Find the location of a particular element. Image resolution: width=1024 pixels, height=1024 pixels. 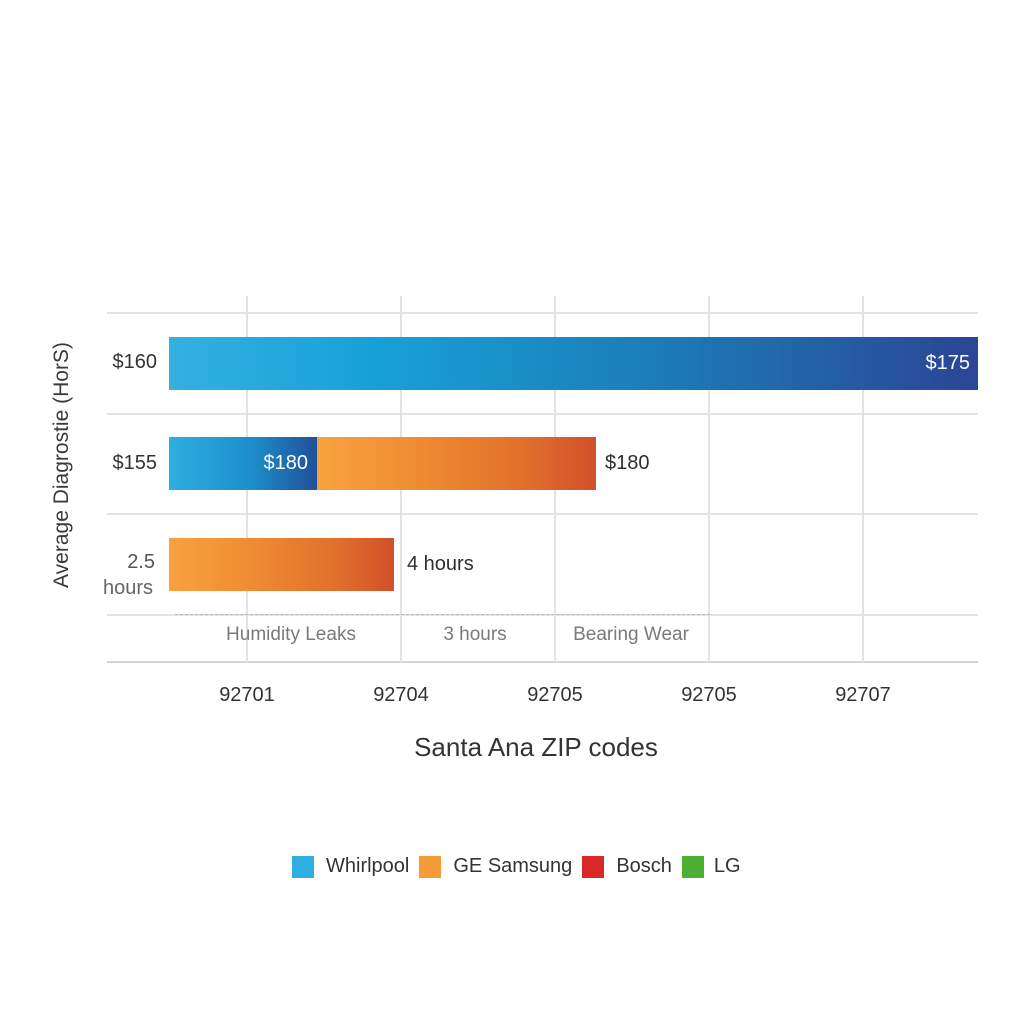

y-label-row3-unit: hours is located at coordinates (127, 588).